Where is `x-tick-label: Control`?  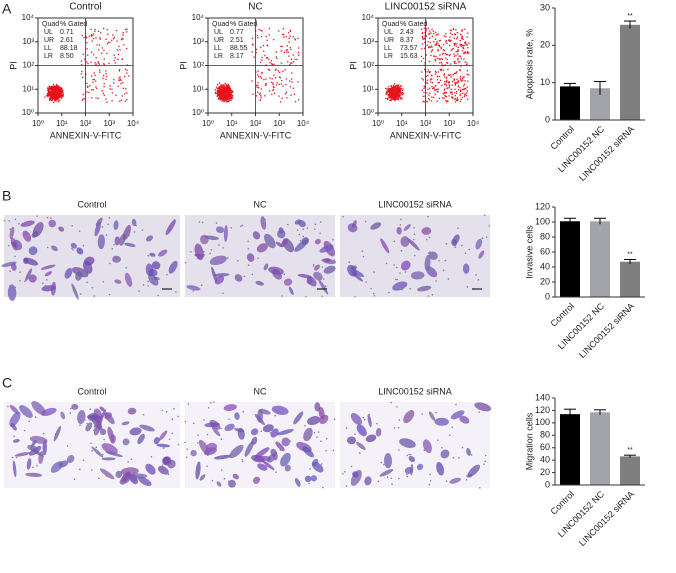
x-tick-label: Control is located at coordinates (563, 503).